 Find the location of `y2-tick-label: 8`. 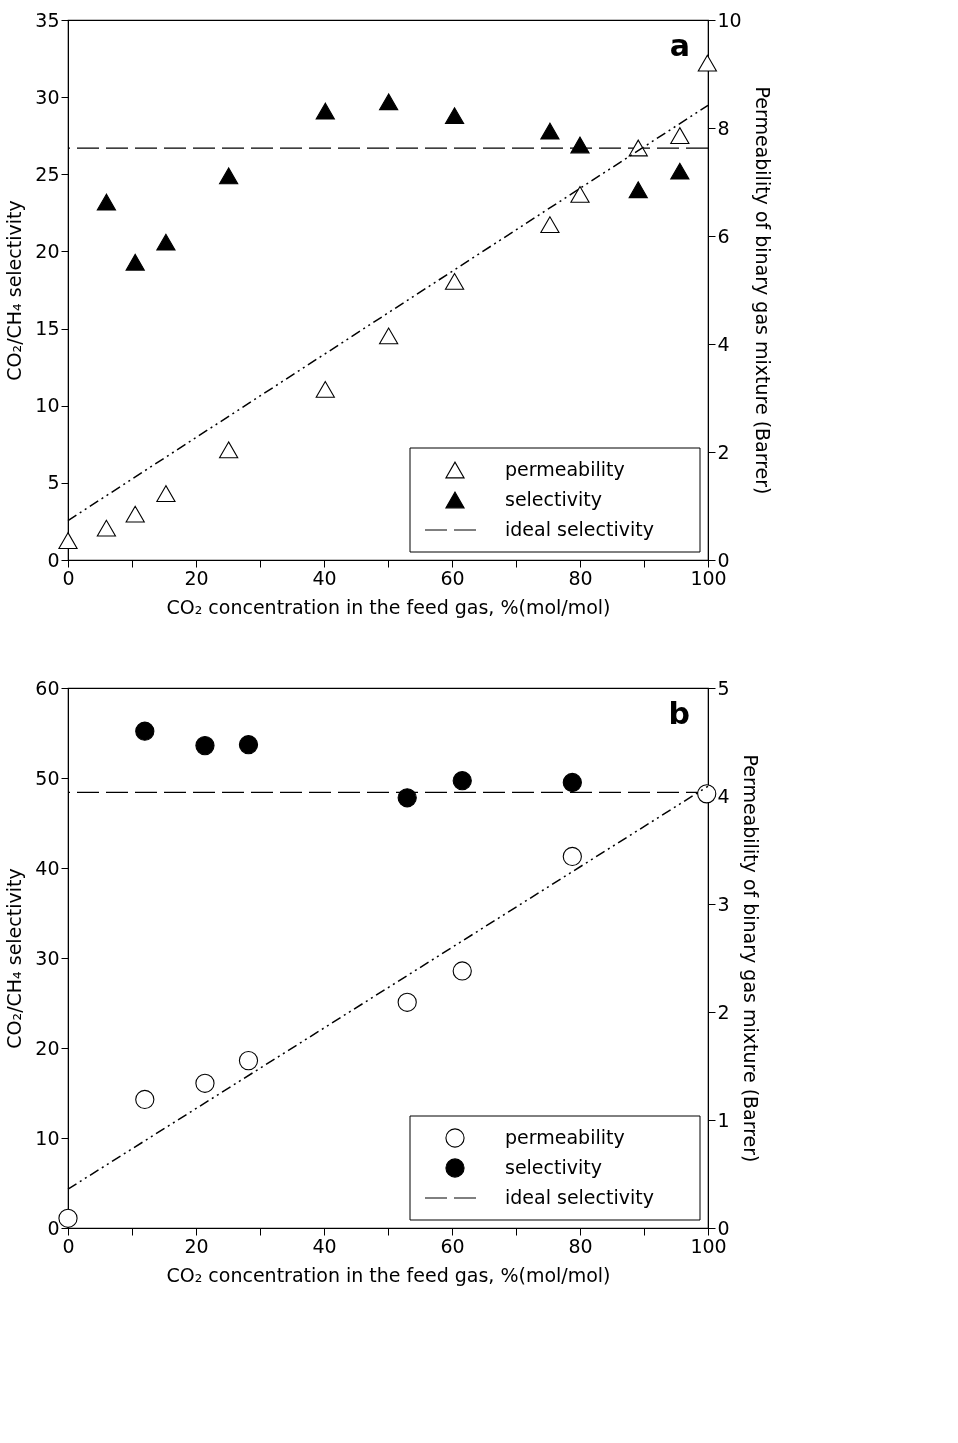

y2-tick-label: 8 is located at coordinates (723, 127).